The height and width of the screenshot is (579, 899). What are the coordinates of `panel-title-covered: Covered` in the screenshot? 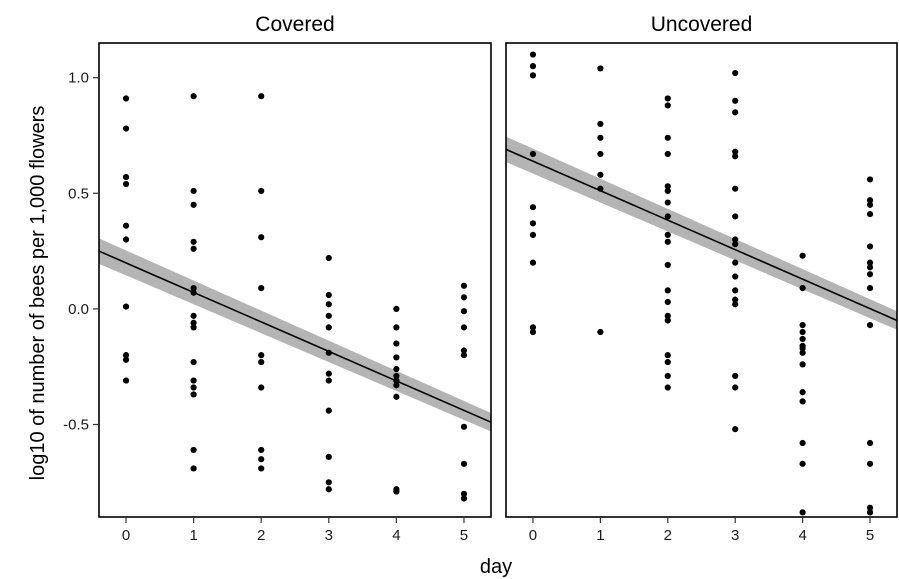 It's located at (294, 24).